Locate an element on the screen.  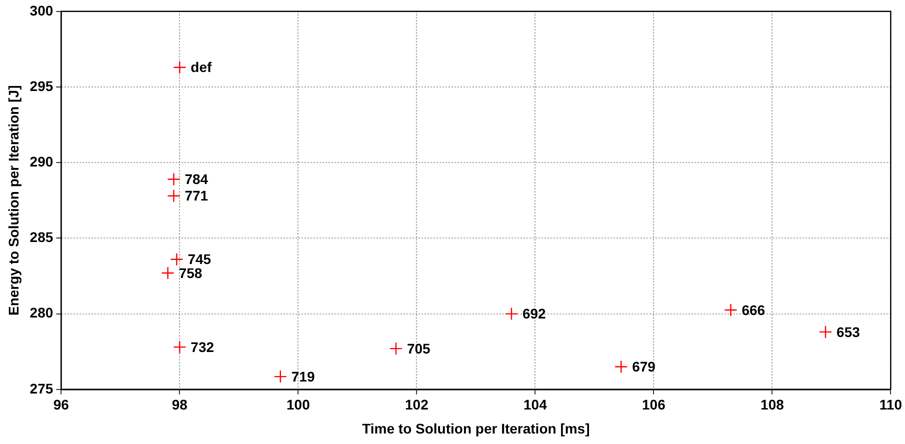
x-tick-label: 100 is located at coordinates (298, 404).